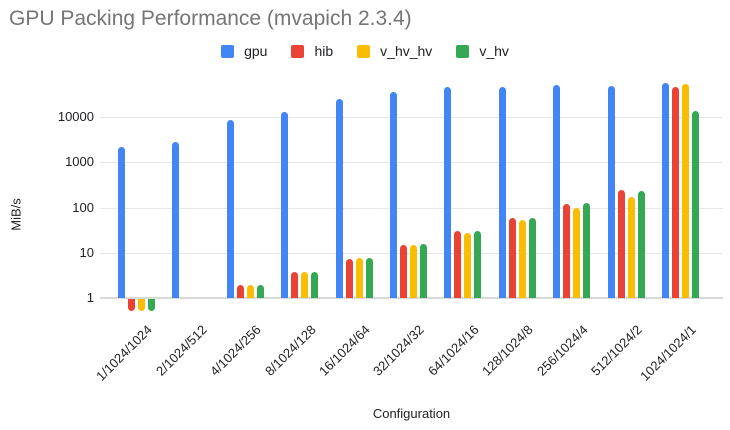  Describe the element at coordinates (344, 350) in the screenshot. I see `x-tick-label-16/1024/64: 16/1024/64` at that location.